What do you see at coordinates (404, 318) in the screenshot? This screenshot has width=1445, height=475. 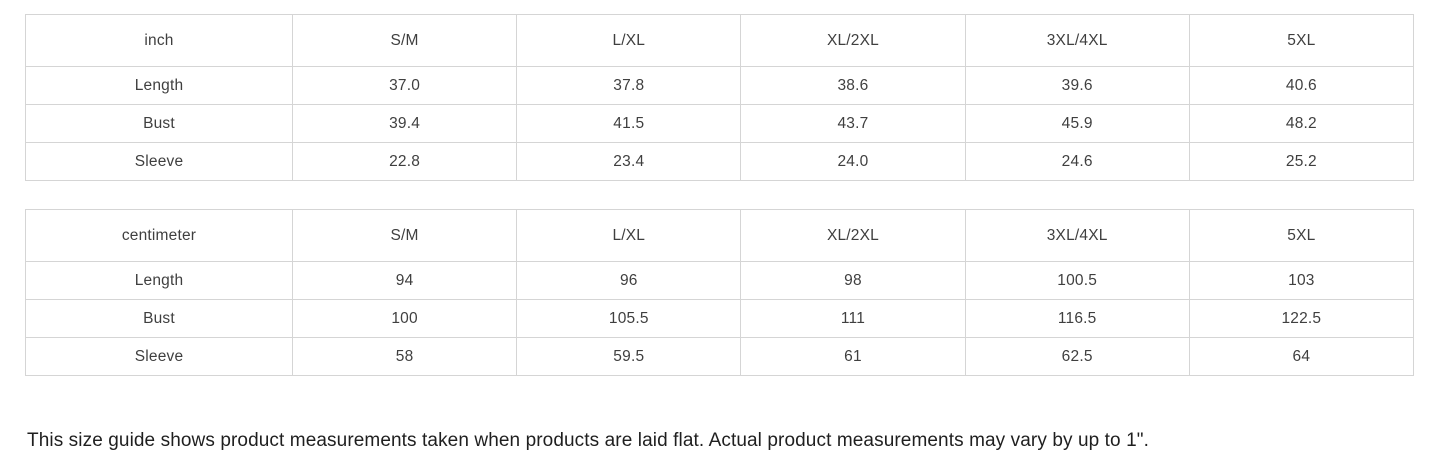 I see `measurement-value: 100` at bounding box center [404, 318].